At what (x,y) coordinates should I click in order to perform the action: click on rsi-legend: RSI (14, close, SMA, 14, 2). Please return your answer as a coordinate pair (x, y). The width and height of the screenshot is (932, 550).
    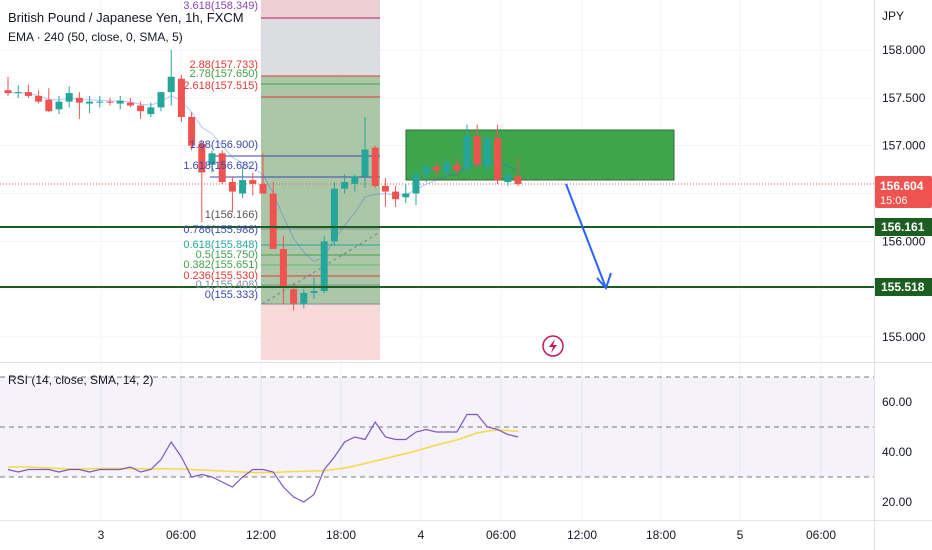
    Looking at the image, I should click on (80, 380).